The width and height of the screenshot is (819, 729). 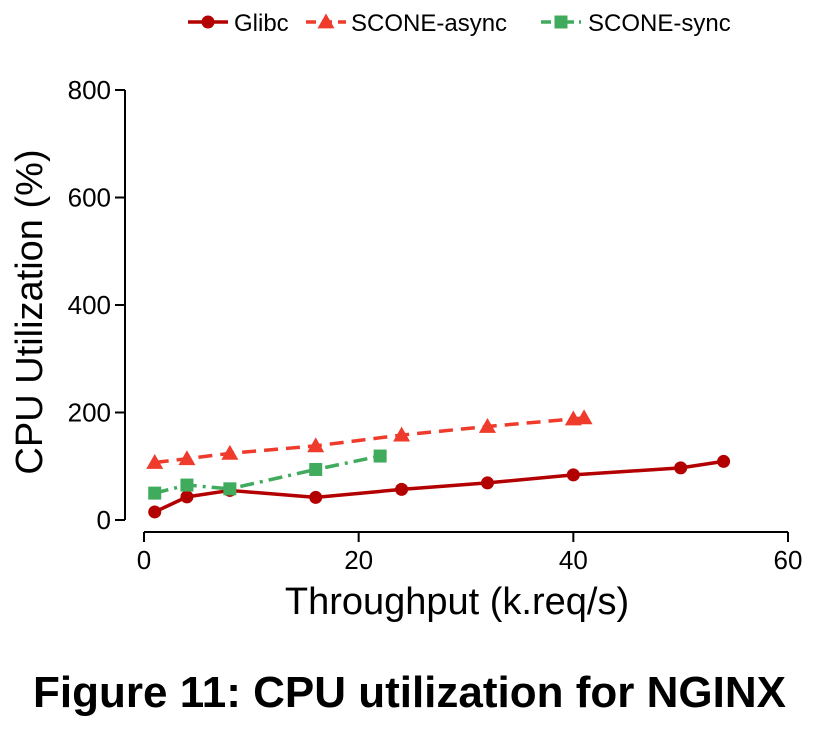 What do you see at coordinates (261, 23) in the screenshot?
I see `legend-label: Glibc` at bounding box center [261, 23].